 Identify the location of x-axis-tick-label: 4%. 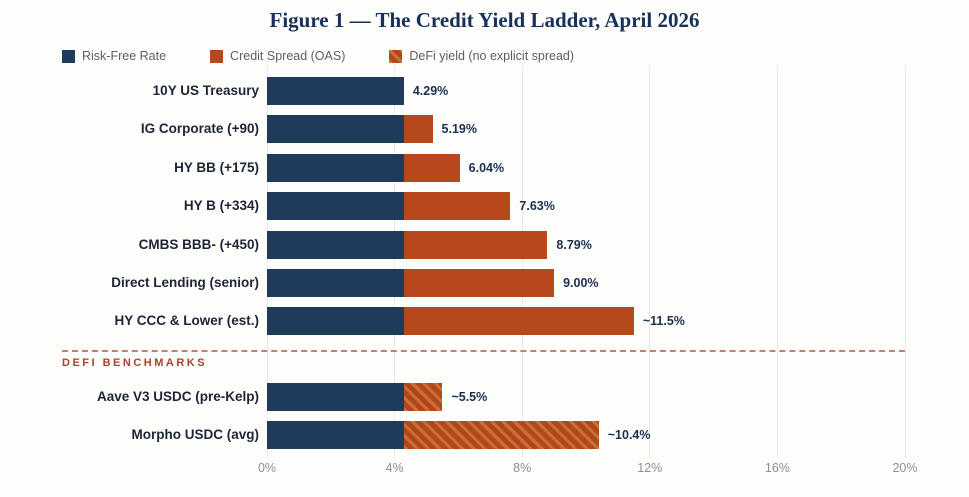
(394, 468).